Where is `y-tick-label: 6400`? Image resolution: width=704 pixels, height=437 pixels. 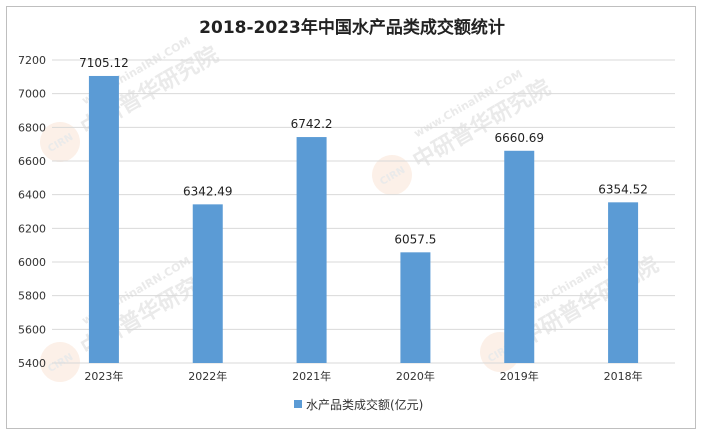
y-tick-label: 6400 is located at coordinates (32, 195).